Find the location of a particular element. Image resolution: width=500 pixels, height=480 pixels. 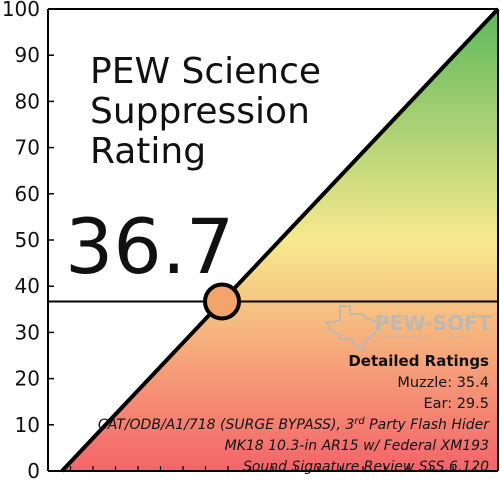

config-before: CAT/ODB/A1/718 (SURGE BYPASS), 3 is located at coordinates (226, 425).